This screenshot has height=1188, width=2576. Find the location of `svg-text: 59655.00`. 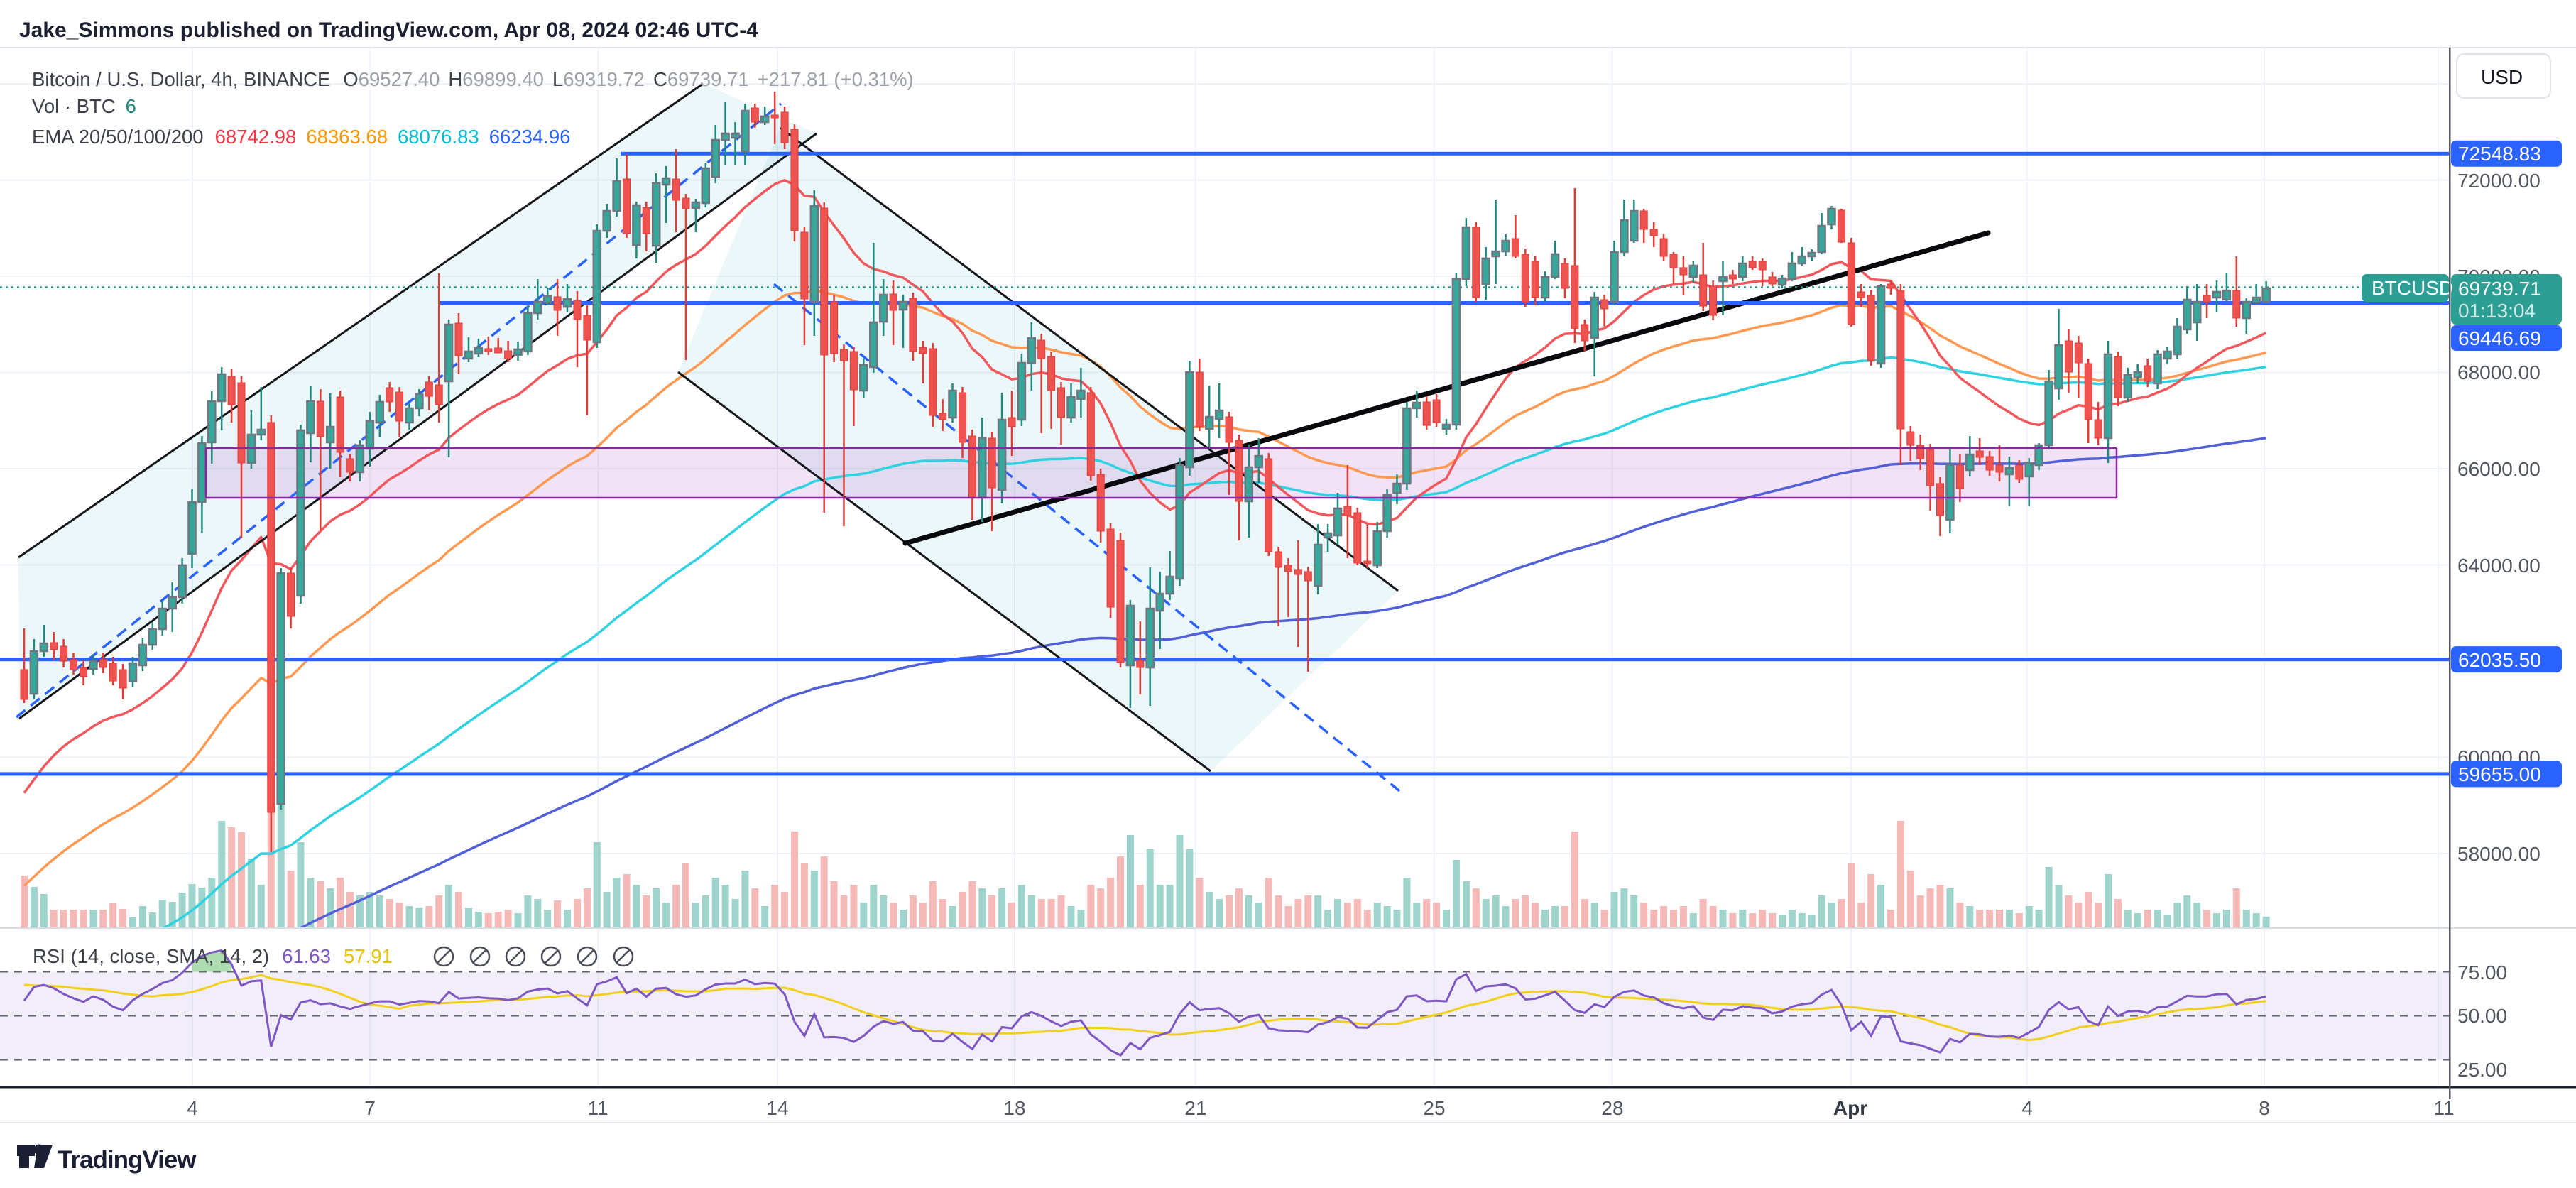

svg-text: 59655.00 is located at coordinates (2499, 774).